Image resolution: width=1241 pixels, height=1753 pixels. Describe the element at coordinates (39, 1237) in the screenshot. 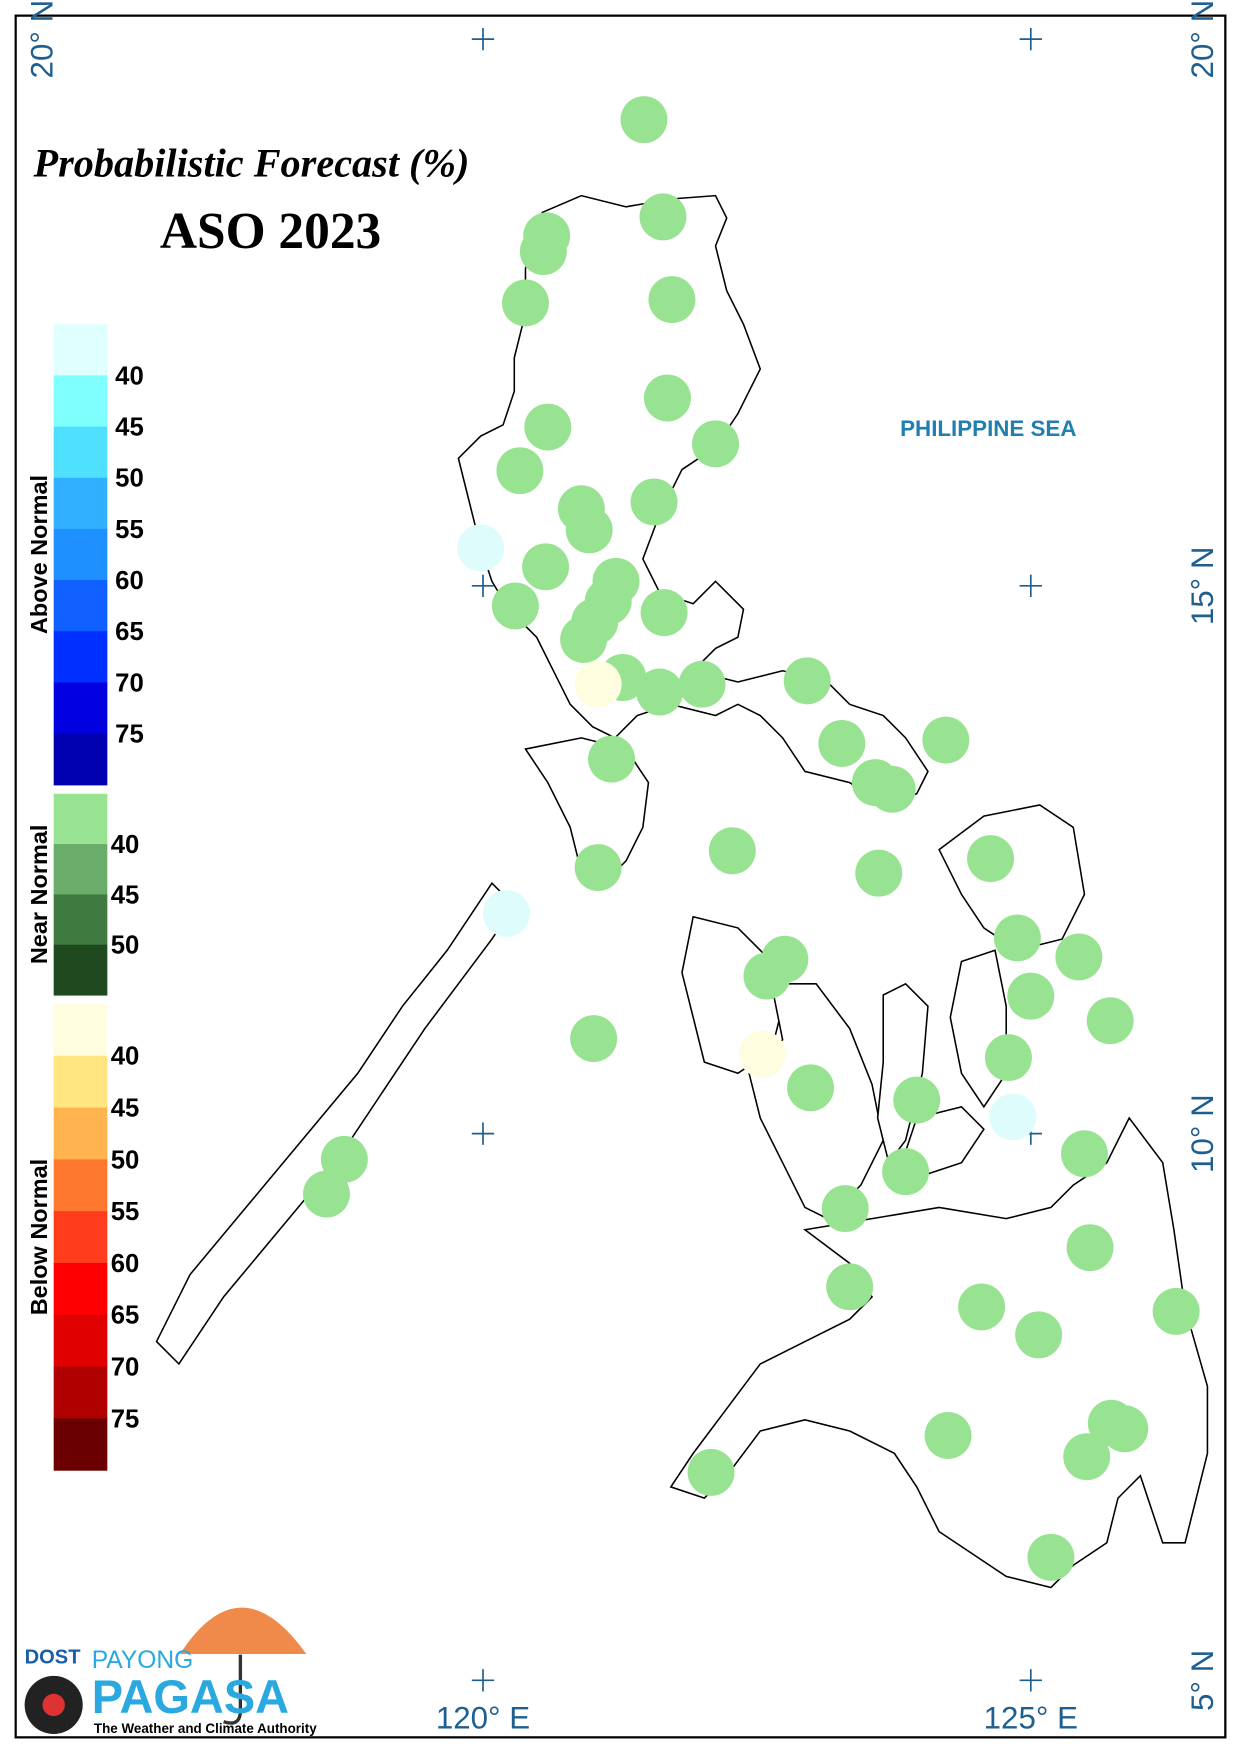

I see `legend-title: Below Normal` at that location.